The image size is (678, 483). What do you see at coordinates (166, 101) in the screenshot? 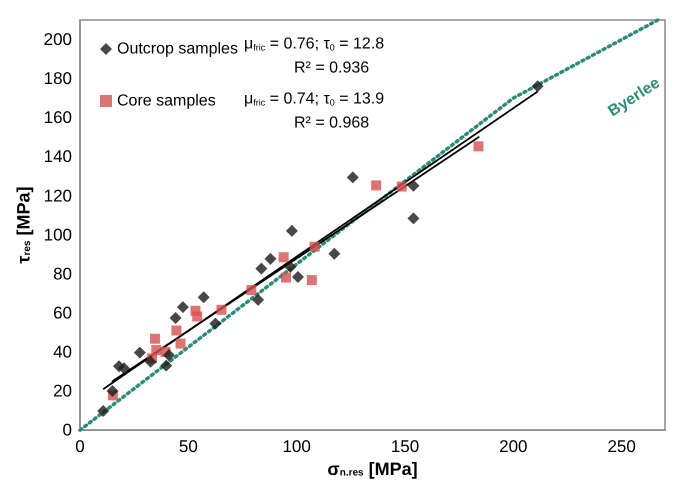
I see `legend-label: Core samples` at bounding box center [166, 101].